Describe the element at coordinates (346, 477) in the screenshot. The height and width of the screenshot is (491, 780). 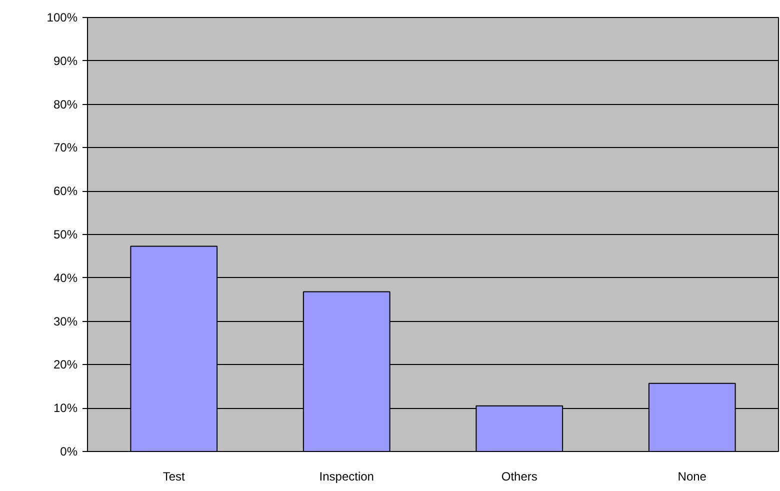
I see `x-tick-label: Inspection` at that location.